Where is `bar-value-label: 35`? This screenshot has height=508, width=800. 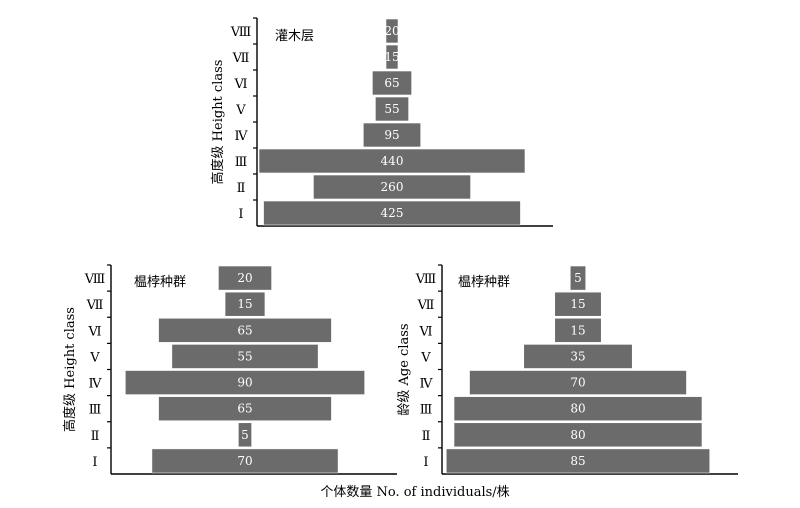 bar-value-label: 35 is located at coordinates (577, 356).